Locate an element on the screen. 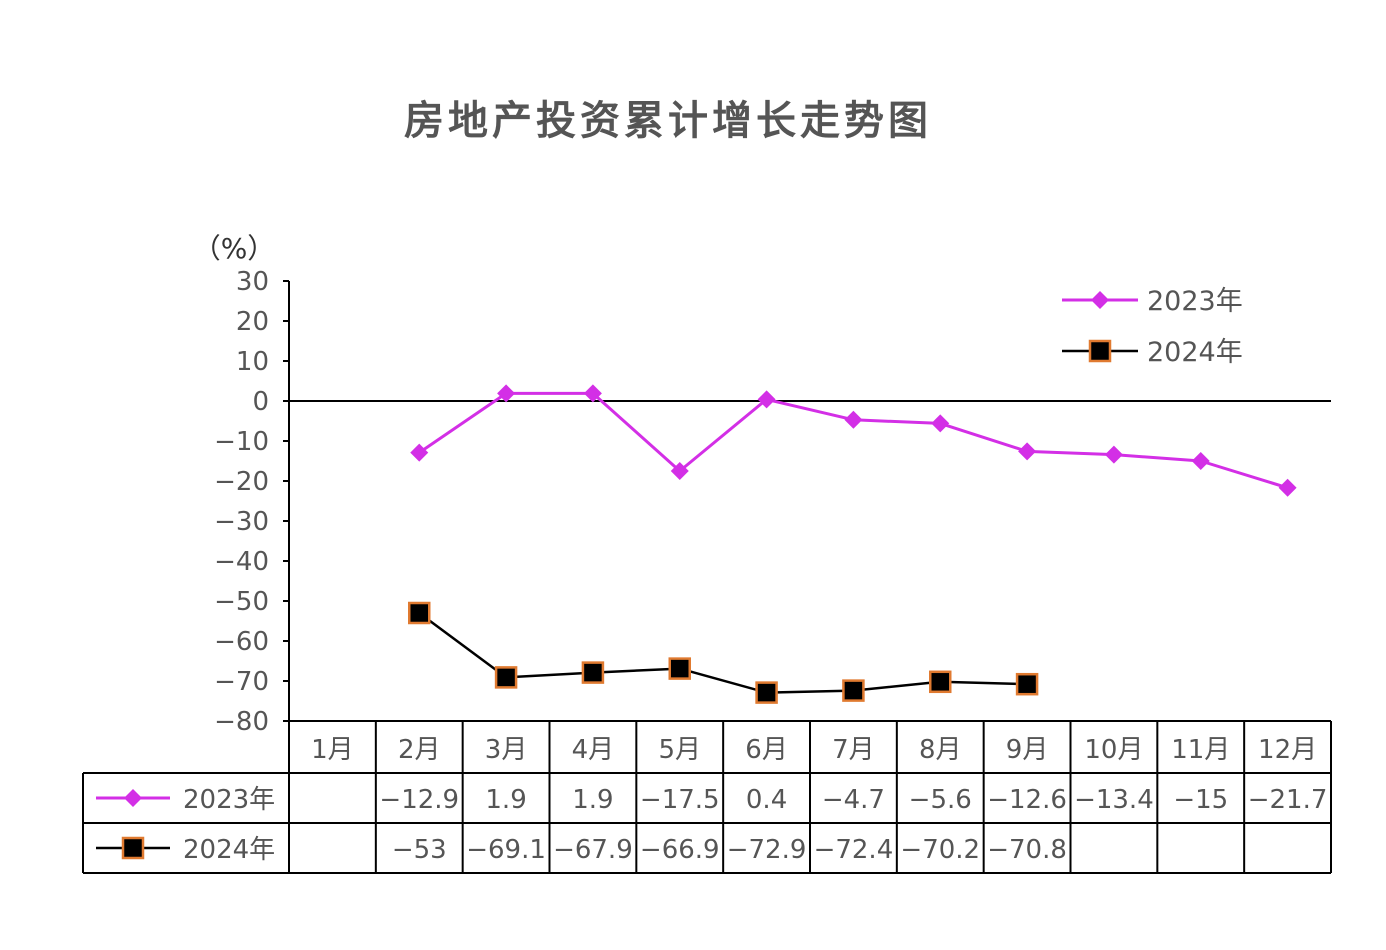 Image resolution: width=1386 pixels, height=950 pixels. x-category-label: 6月 is located at coordinates (766, 750).